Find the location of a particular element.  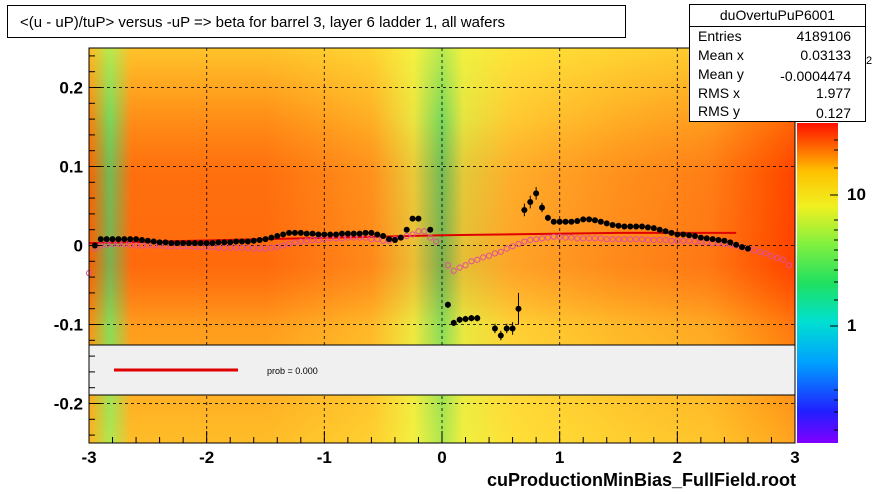

stat-value-entries: 4189106 is located at coordinates (823, 36).